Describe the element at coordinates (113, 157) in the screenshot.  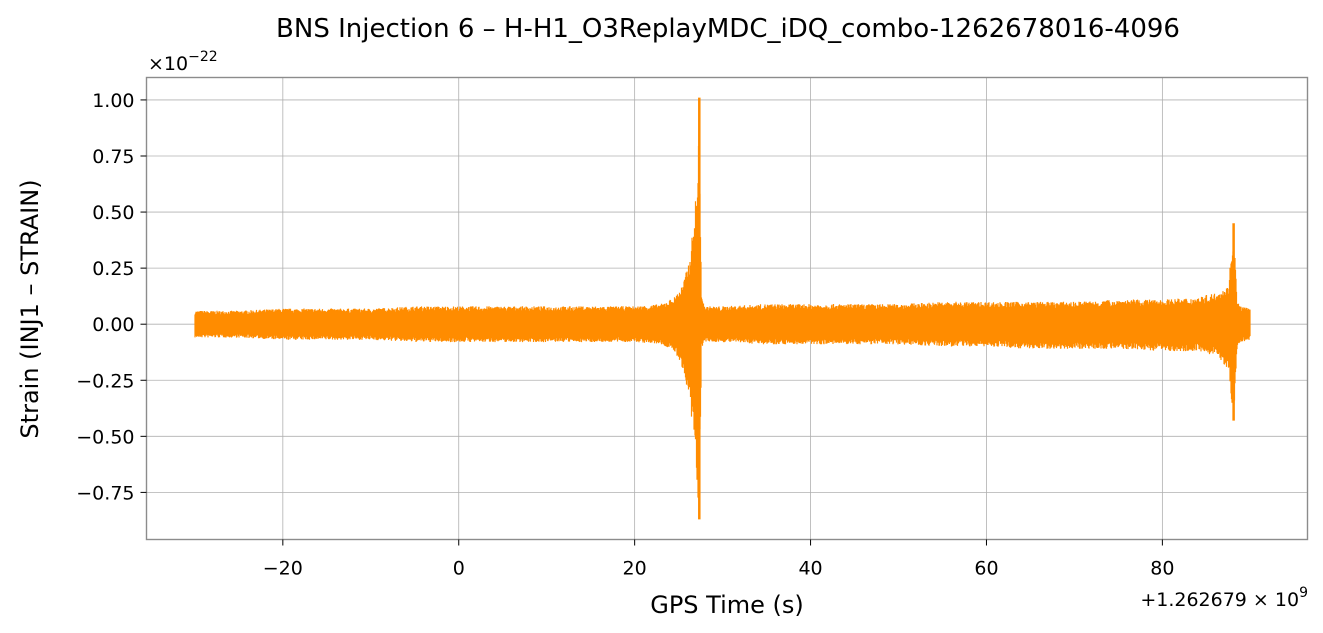
I see `y-tick-label: 0.75` at that location.